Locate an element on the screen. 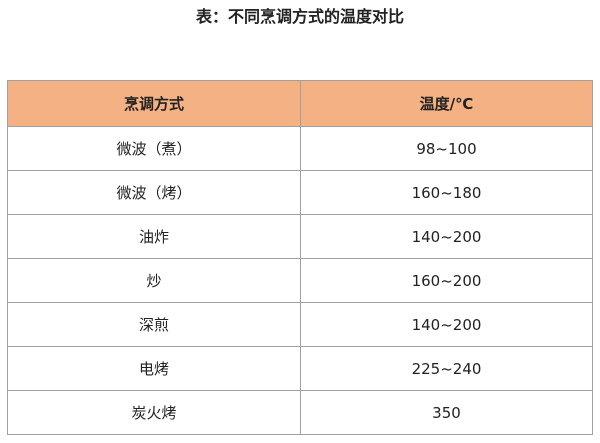 This screenshot has height=443, width=600. table-row: 炭火烤 350 is located at coordinates (300, 412).